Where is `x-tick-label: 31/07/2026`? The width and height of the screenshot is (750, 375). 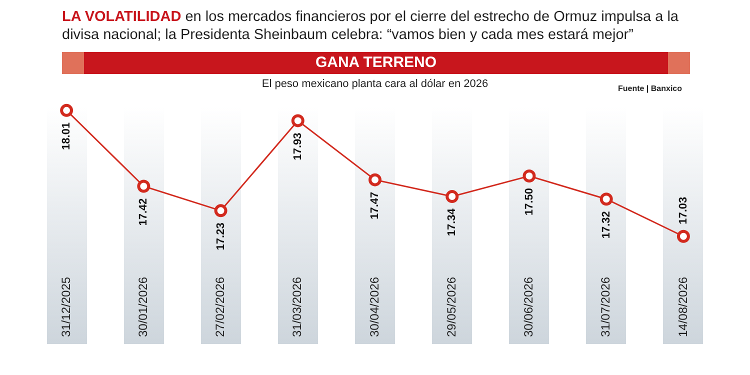 x-tick-label: 31/07/2026 is located at coordinates (605, 307).